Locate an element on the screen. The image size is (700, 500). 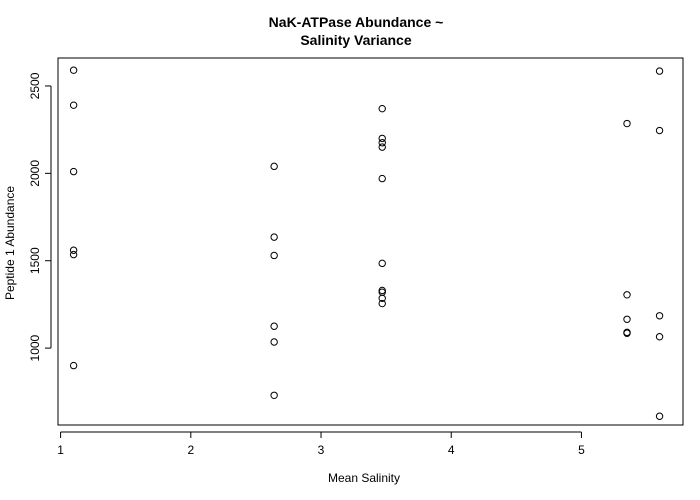
chart-title-line-2: Salinity Variance is located at coordinates (355, 40).